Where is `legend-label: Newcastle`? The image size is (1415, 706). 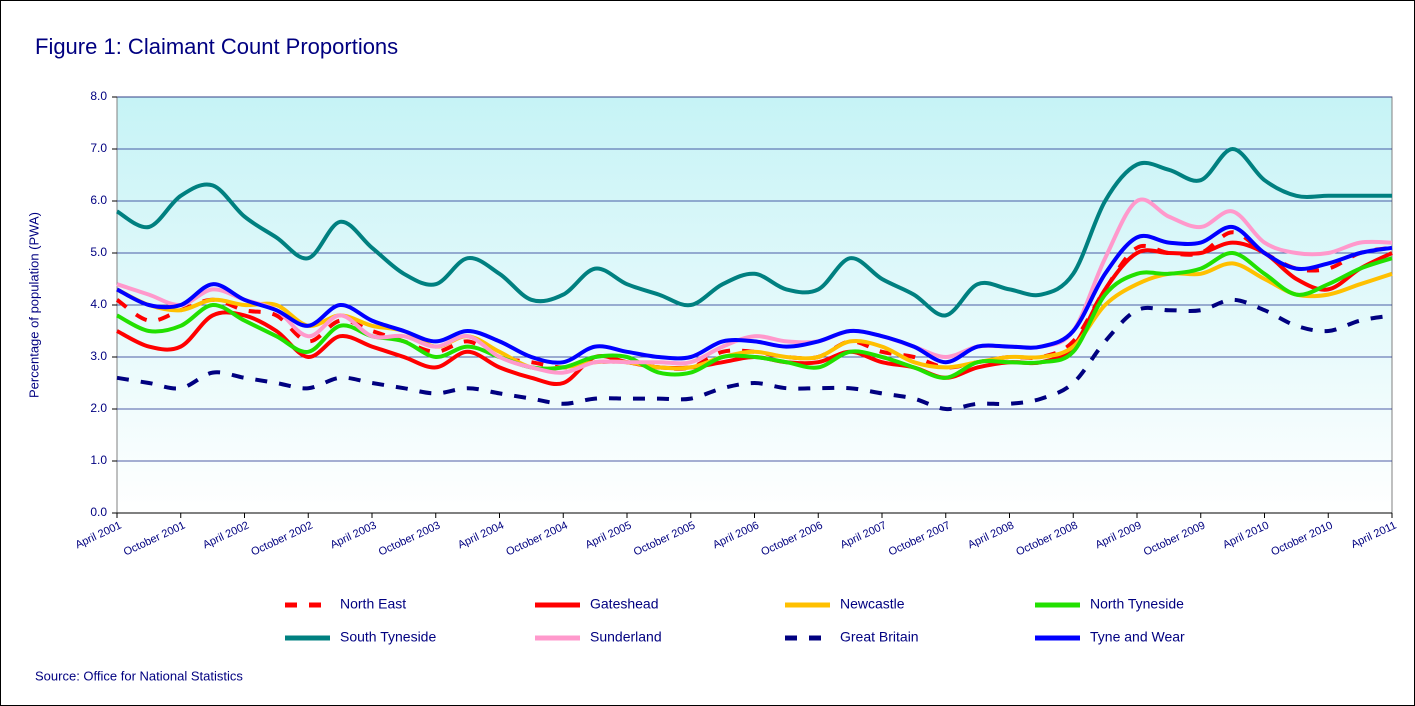 legend-label: Newcastle is located at coordinates (872, 604).